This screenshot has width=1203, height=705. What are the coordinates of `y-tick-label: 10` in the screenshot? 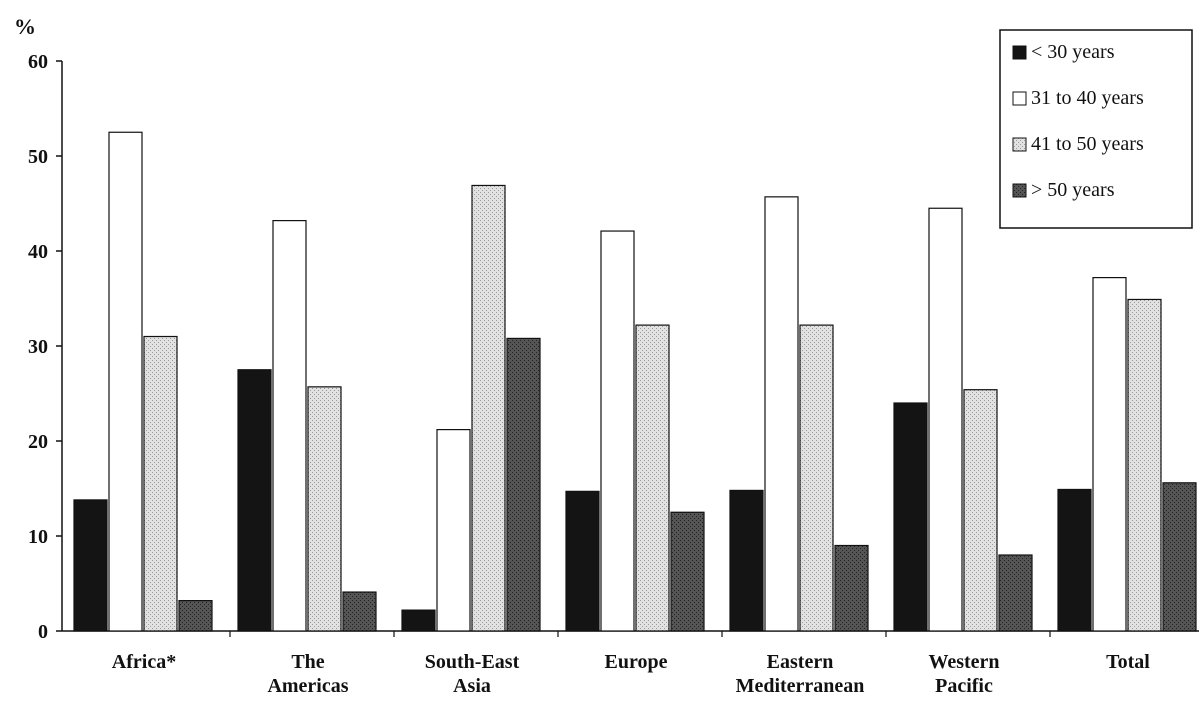 It's located at (38, 537).